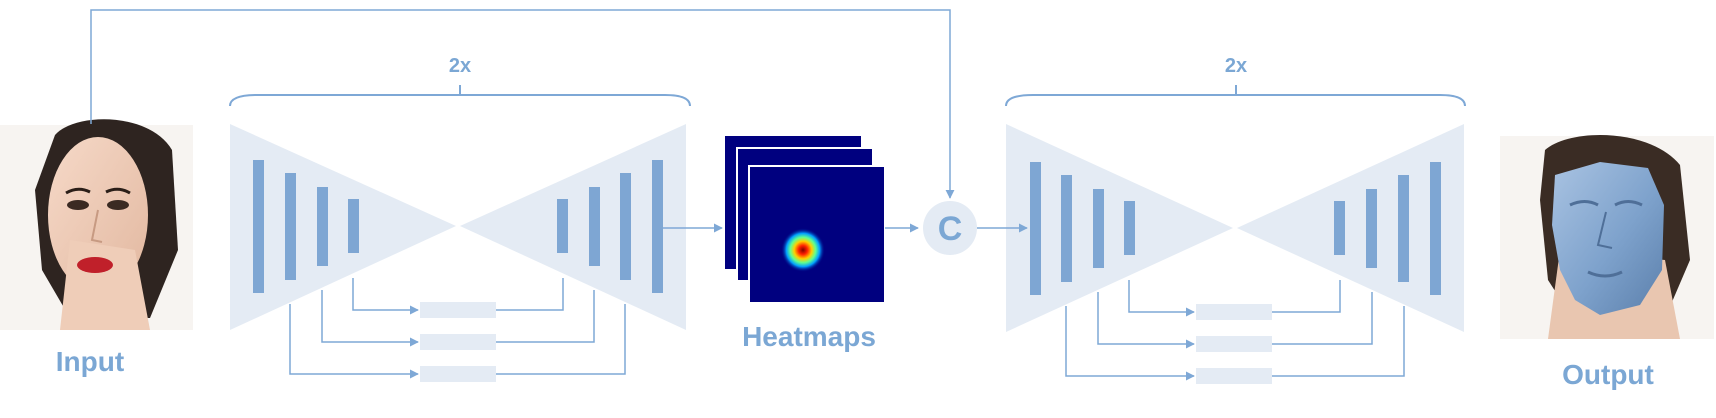 This screenshot has height=418, width=1716. I want to click on output-label: Output, so click(1608, 374).